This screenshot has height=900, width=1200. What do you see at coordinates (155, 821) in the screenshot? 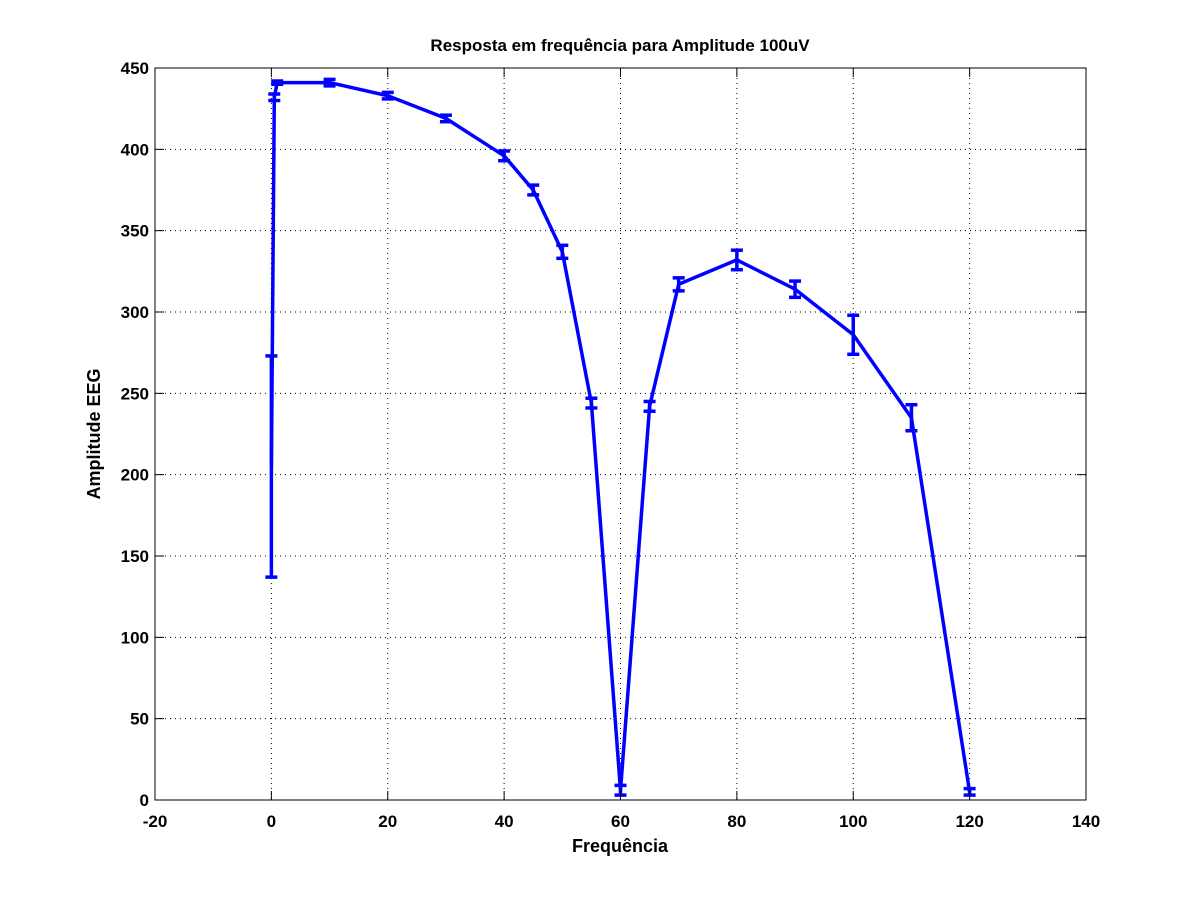
I see `x-tick-label: -20` at bounding box center [155, 821].